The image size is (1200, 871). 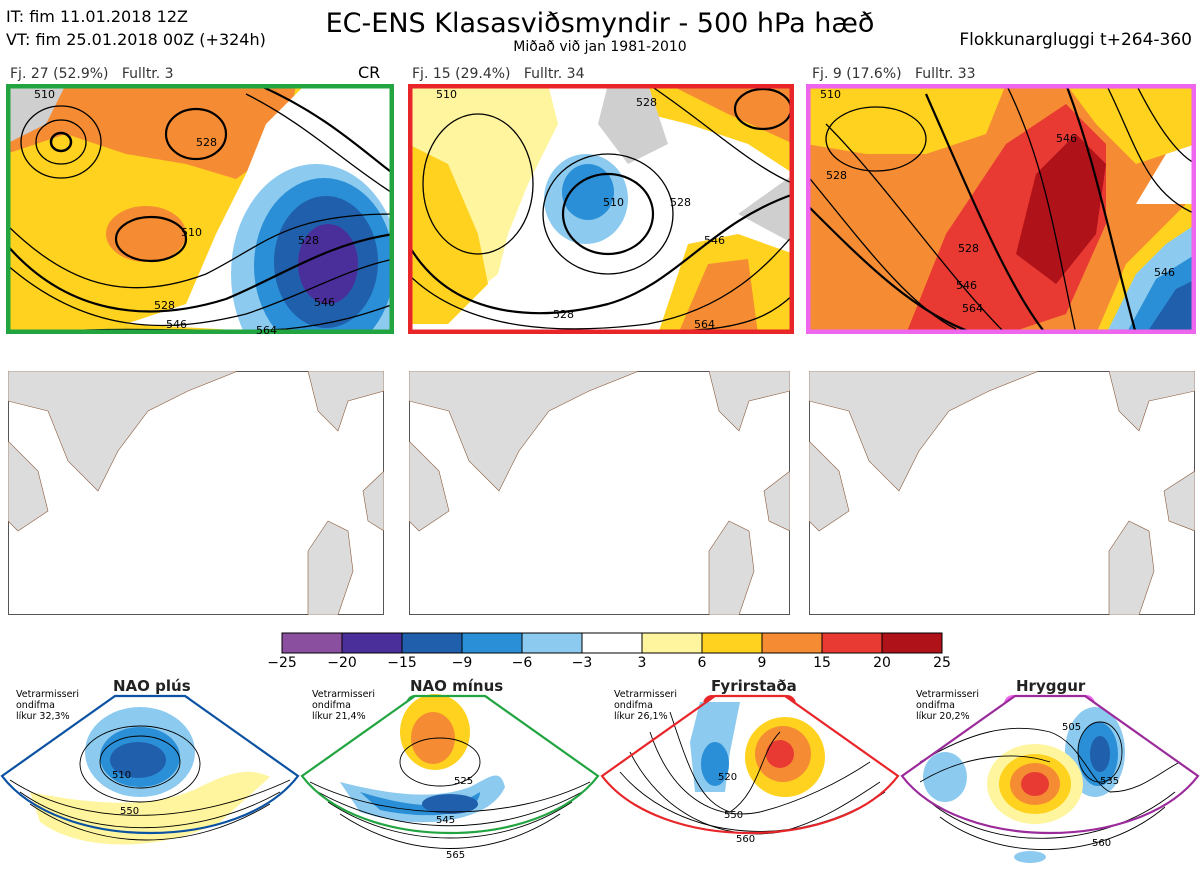 I want to click on cluster-2-map: 510 528 510 528 546 528 564, so click(x=601, y=209).